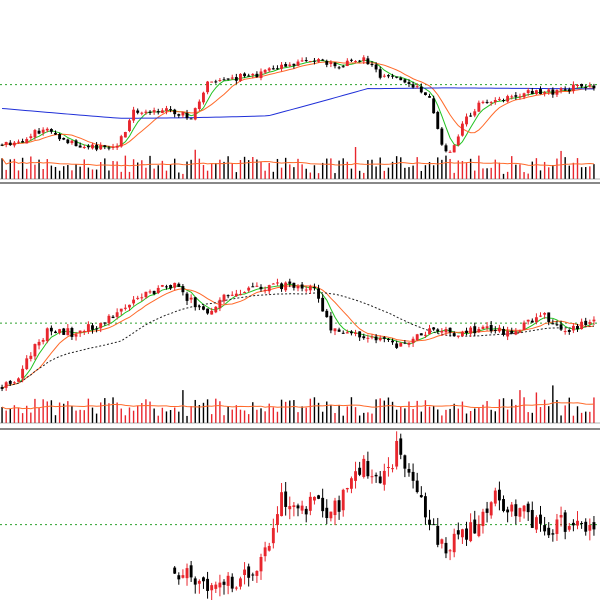 This screenshot has height=600, width=600. Describe the element at coordinates (297, 162) in the screenshot. I see `volume-ma-line` at that location.